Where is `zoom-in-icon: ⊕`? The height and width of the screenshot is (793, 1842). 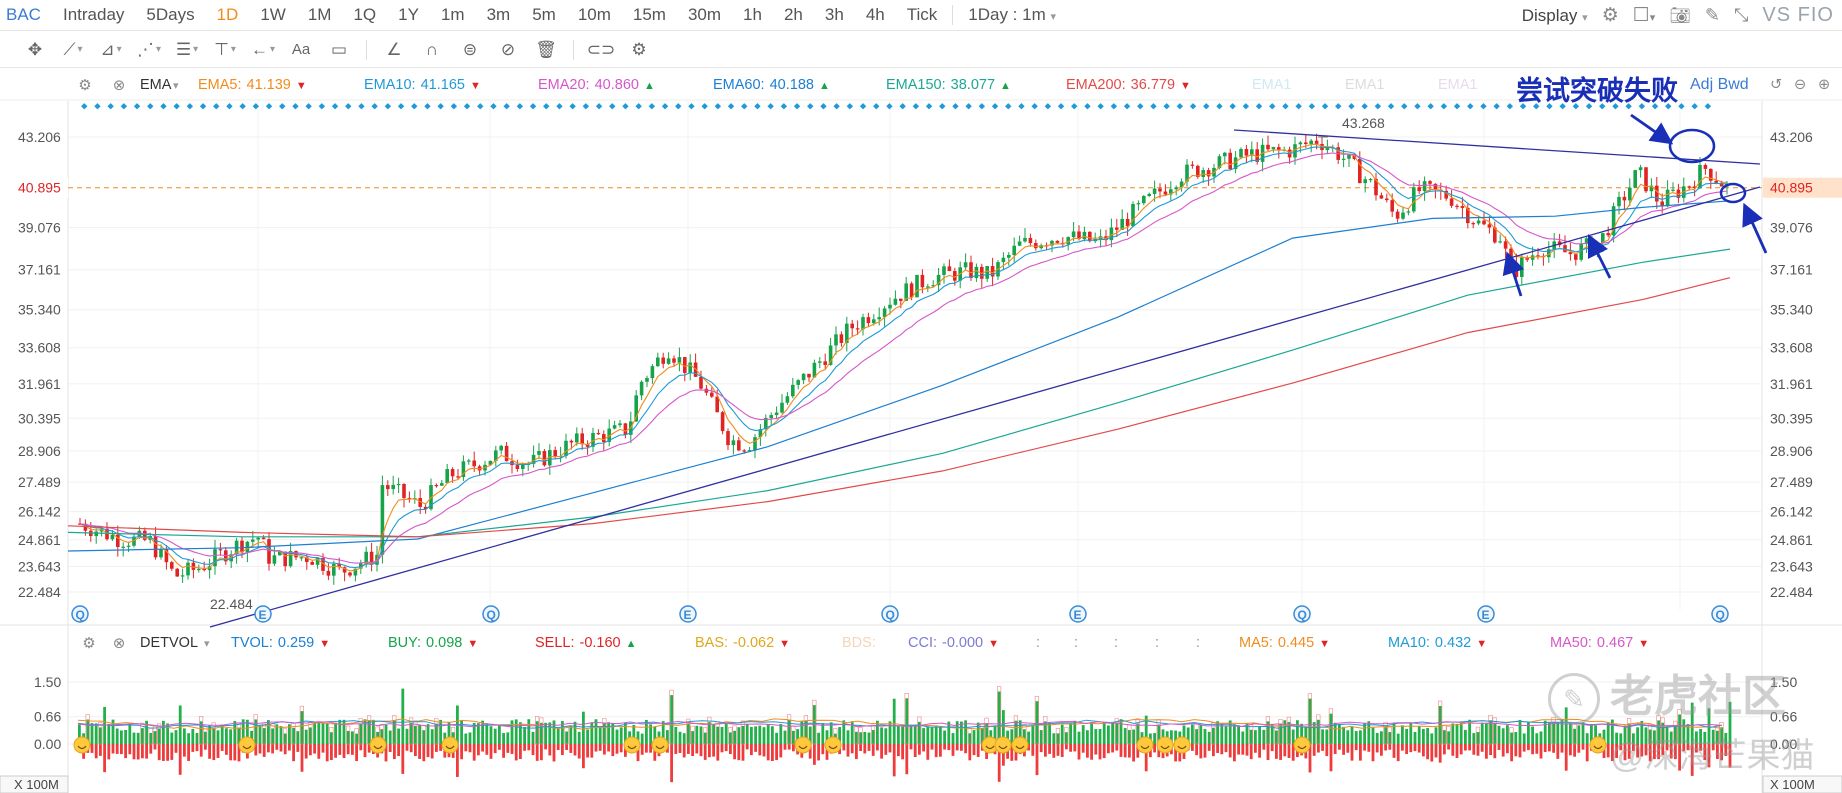 zoom-in-icon: ⊕ is located at coordinates (1824, 85).